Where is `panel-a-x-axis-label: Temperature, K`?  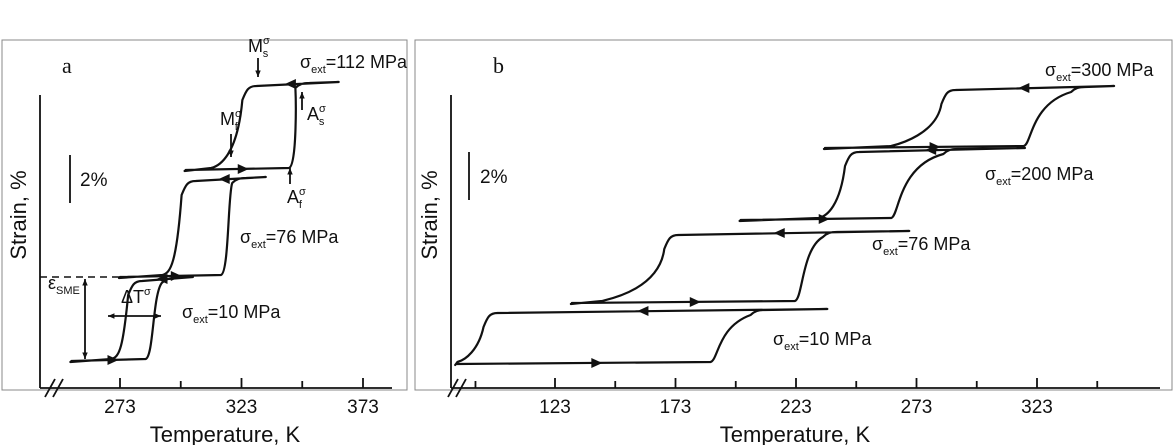 panel-a-x-axis-label: Temperature, K is located at coordinates (225, 433).